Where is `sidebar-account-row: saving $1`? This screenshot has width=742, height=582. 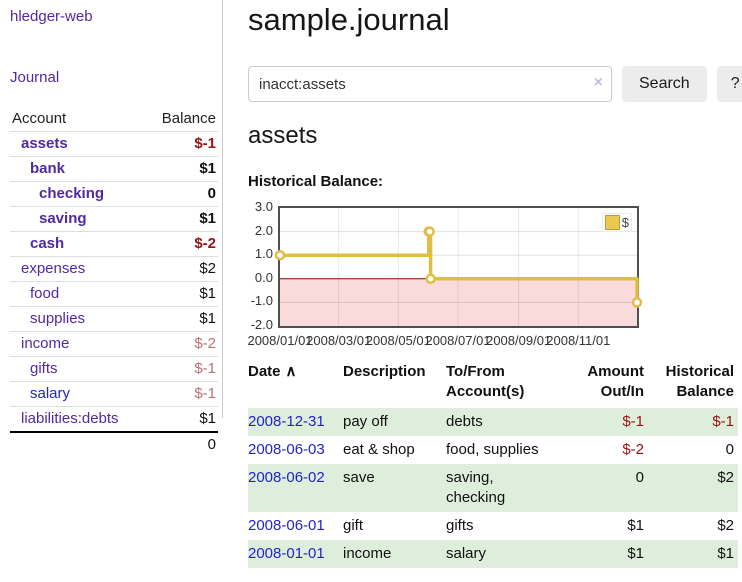 sidebar-account-row: saving $1 is located at coordinates (114, 219).